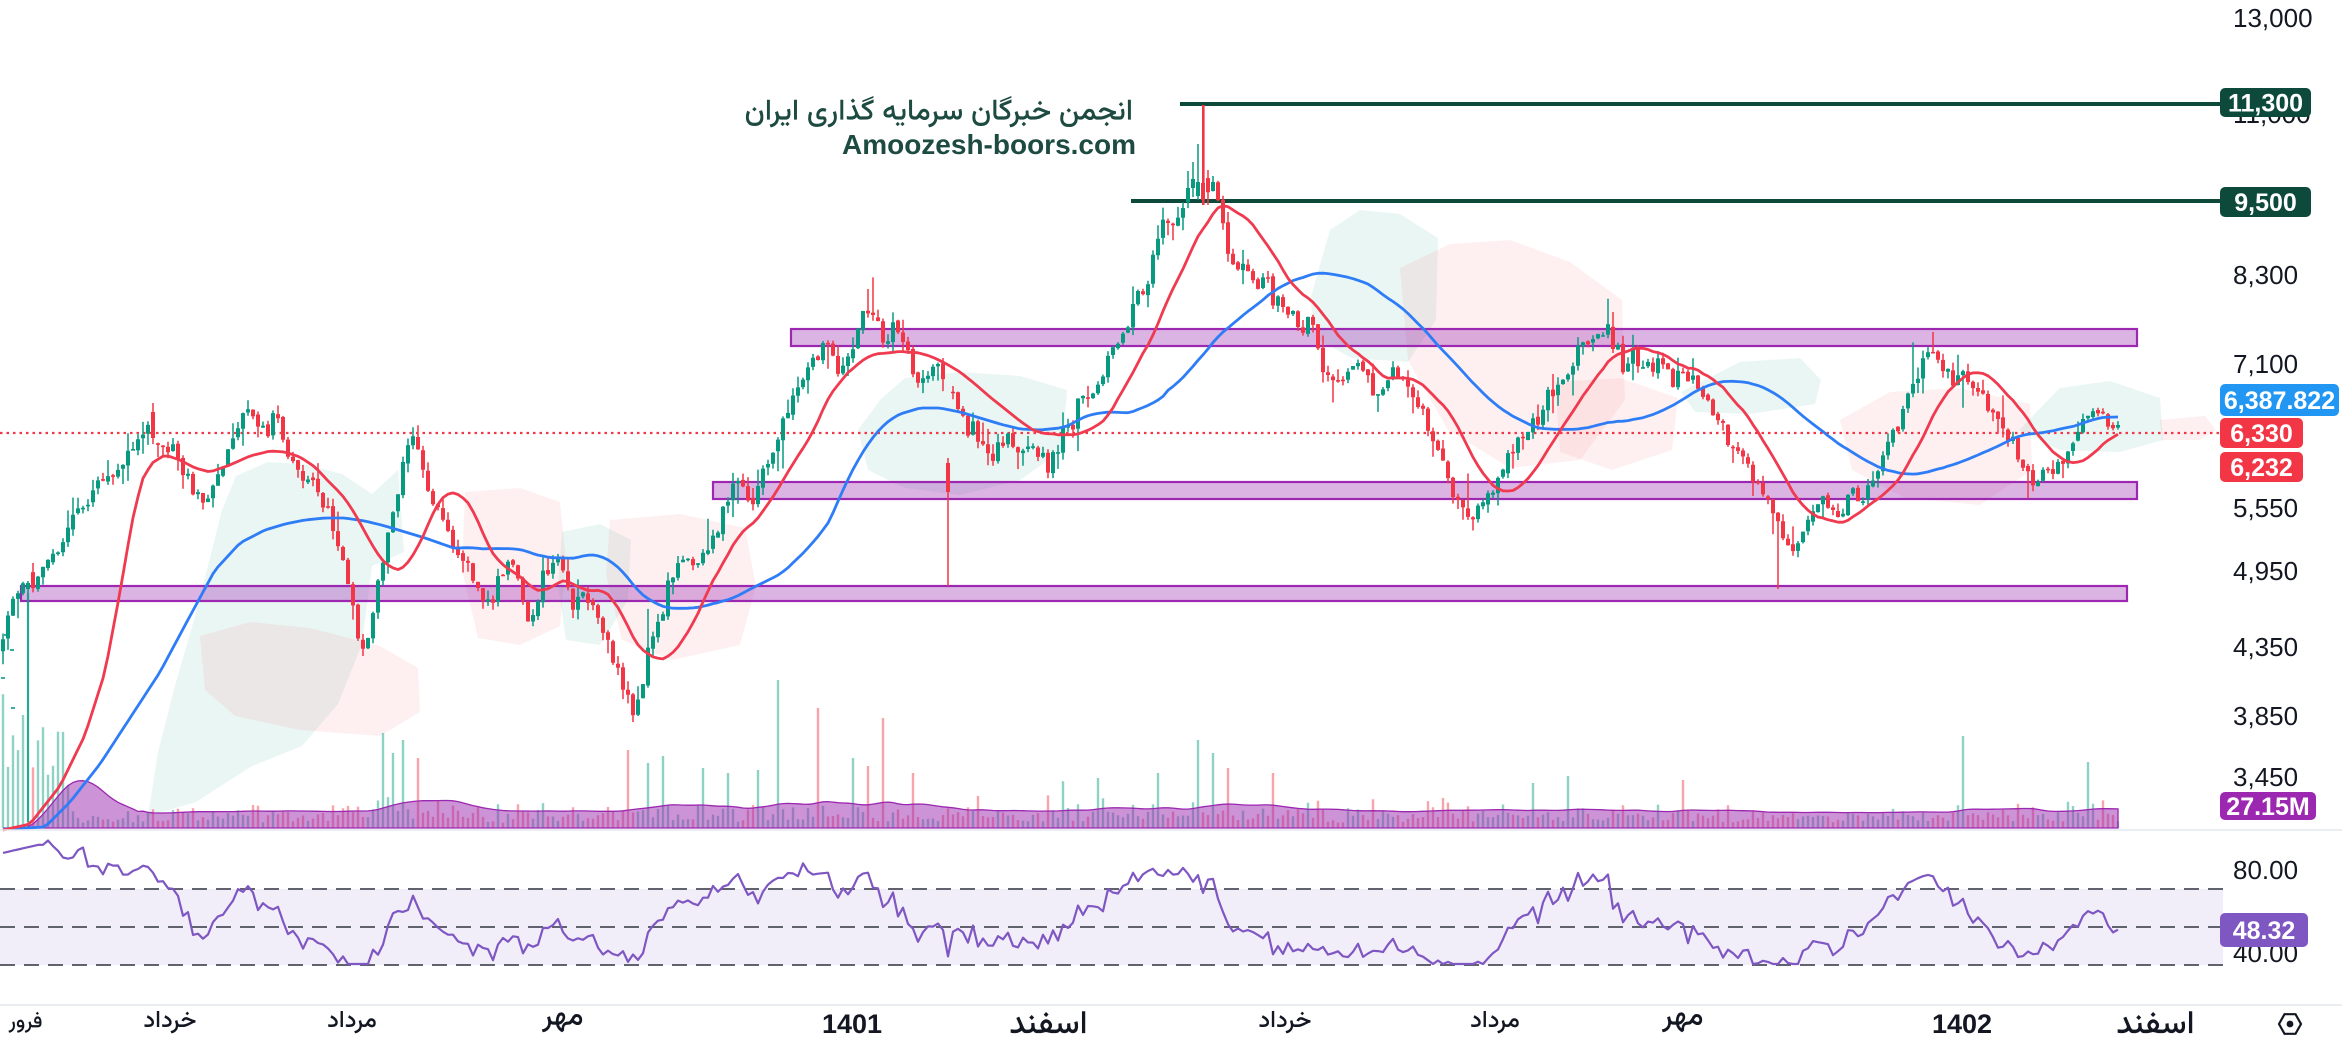  What do you see at coordinates (989, 144) in the screenshot?
I see `svg-text: Amoozesh-boors.com` at bounding box center [989, 144].